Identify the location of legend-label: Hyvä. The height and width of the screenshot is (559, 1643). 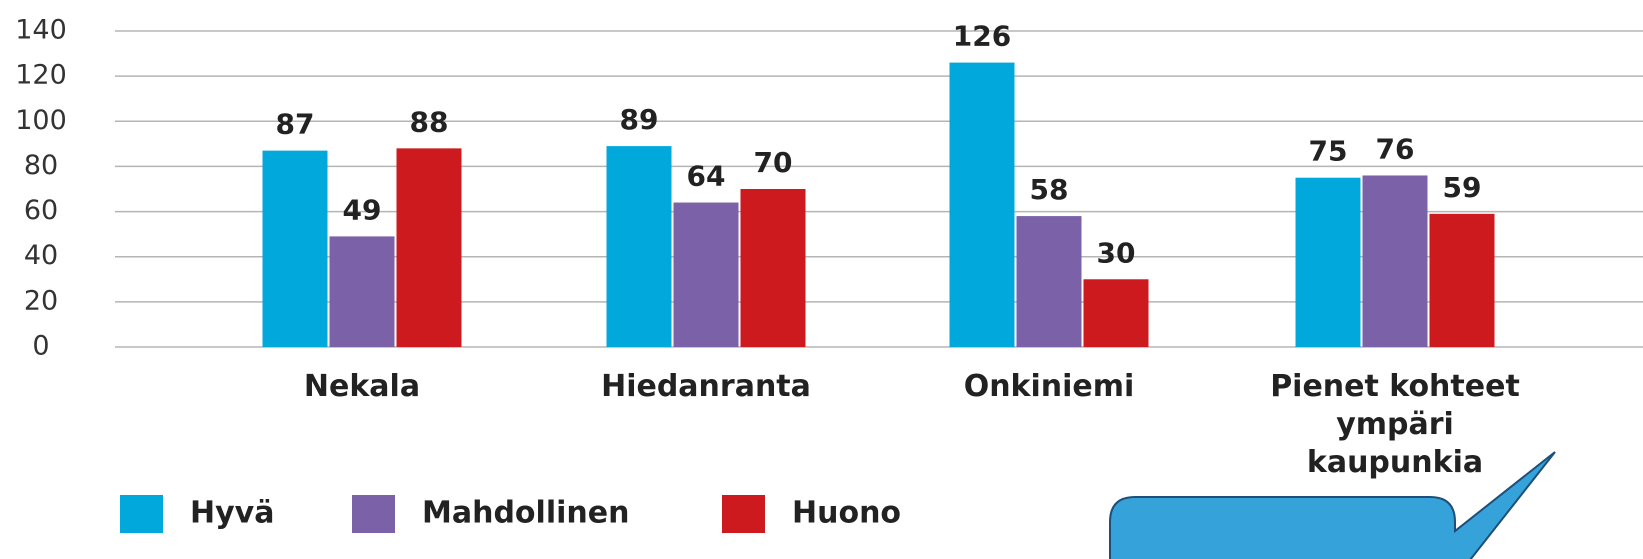
(232, 513).